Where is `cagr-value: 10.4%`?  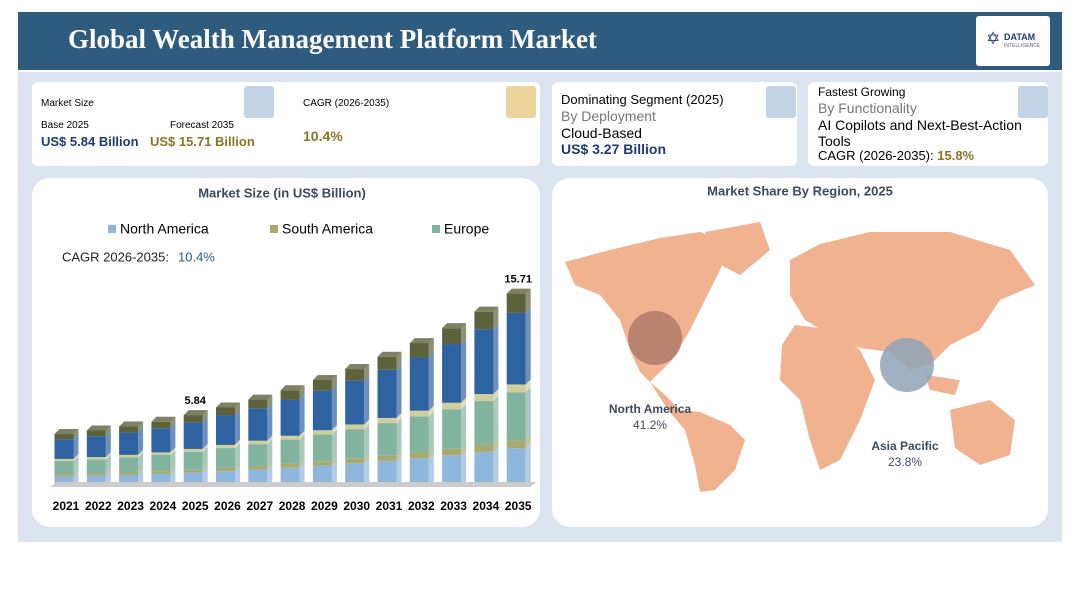
cagr-value: 10.4% is located at coordinates (196, 256).